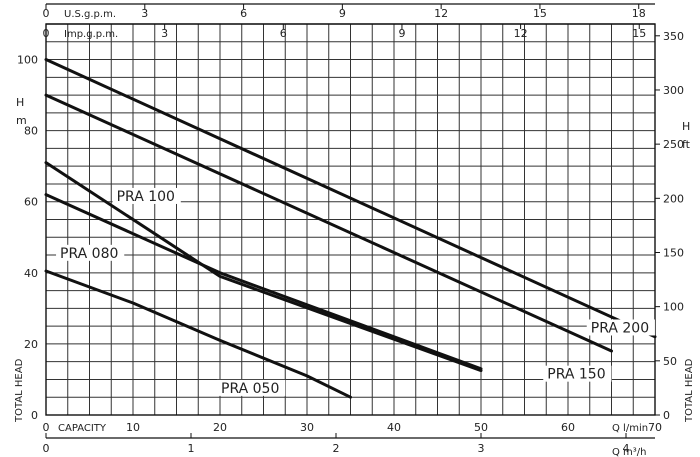 The image size is (700, 457). I want to click on top-impgpm-tick-label: 9, so click(401, 33).